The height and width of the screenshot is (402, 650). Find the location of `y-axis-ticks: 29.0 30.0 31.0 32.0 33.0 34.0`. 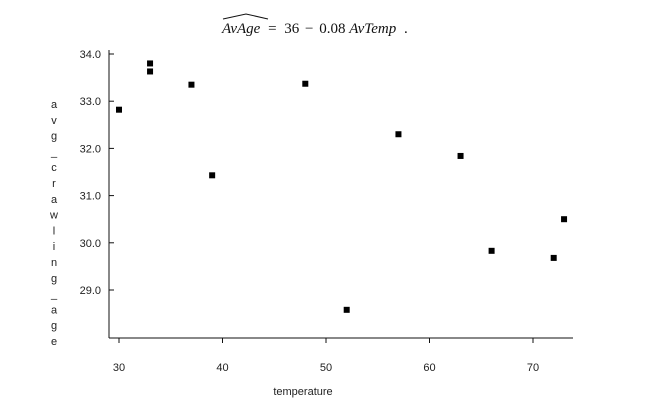

y-axis-ticks: 29.0 30.0 31.0 32.0 33.0 34.0 is located at coordinates (97, 173).